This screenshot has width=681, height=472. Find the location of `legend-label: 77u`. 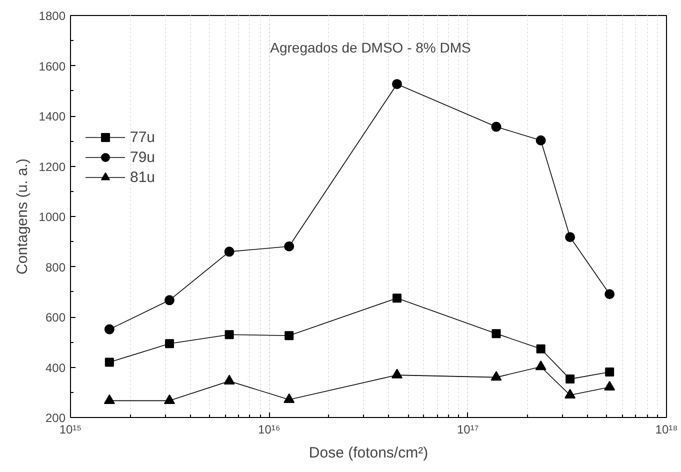

legend-label: 77u is located at coordinates (143, 137).